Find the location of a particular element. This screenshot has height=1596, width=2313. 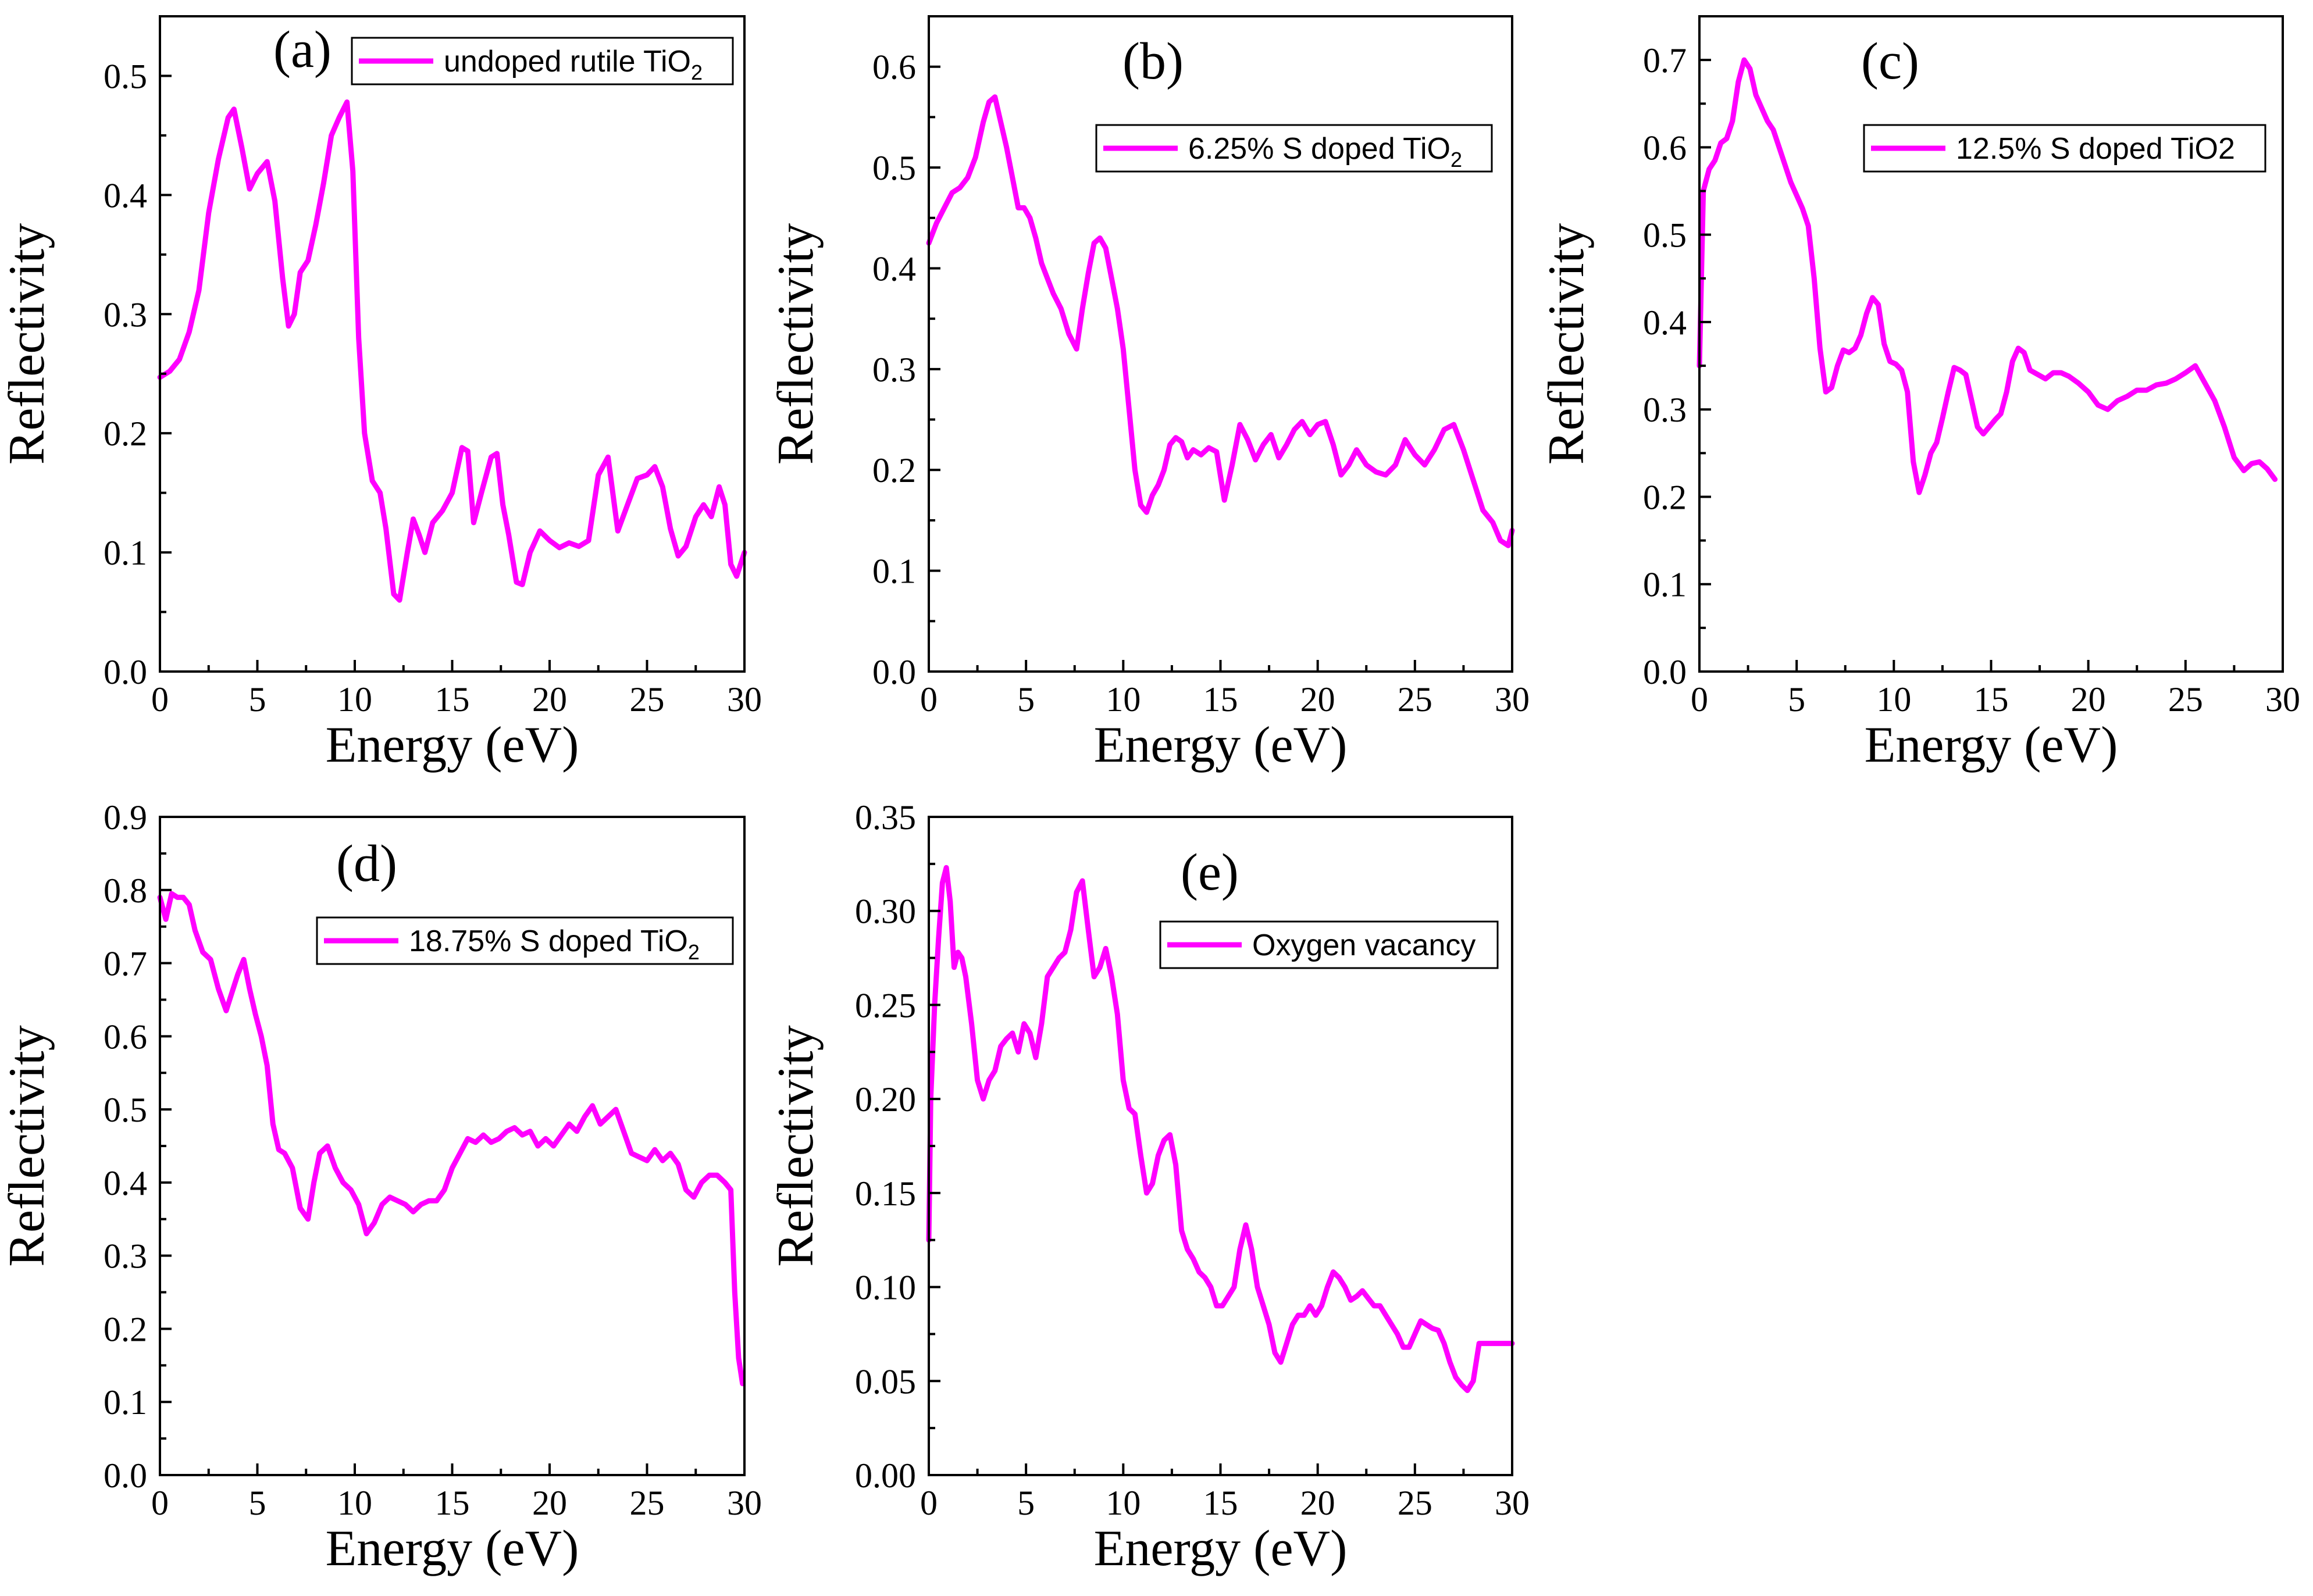

panel-b-x-tick-label: 5 is located at coordinates (1026, 700).